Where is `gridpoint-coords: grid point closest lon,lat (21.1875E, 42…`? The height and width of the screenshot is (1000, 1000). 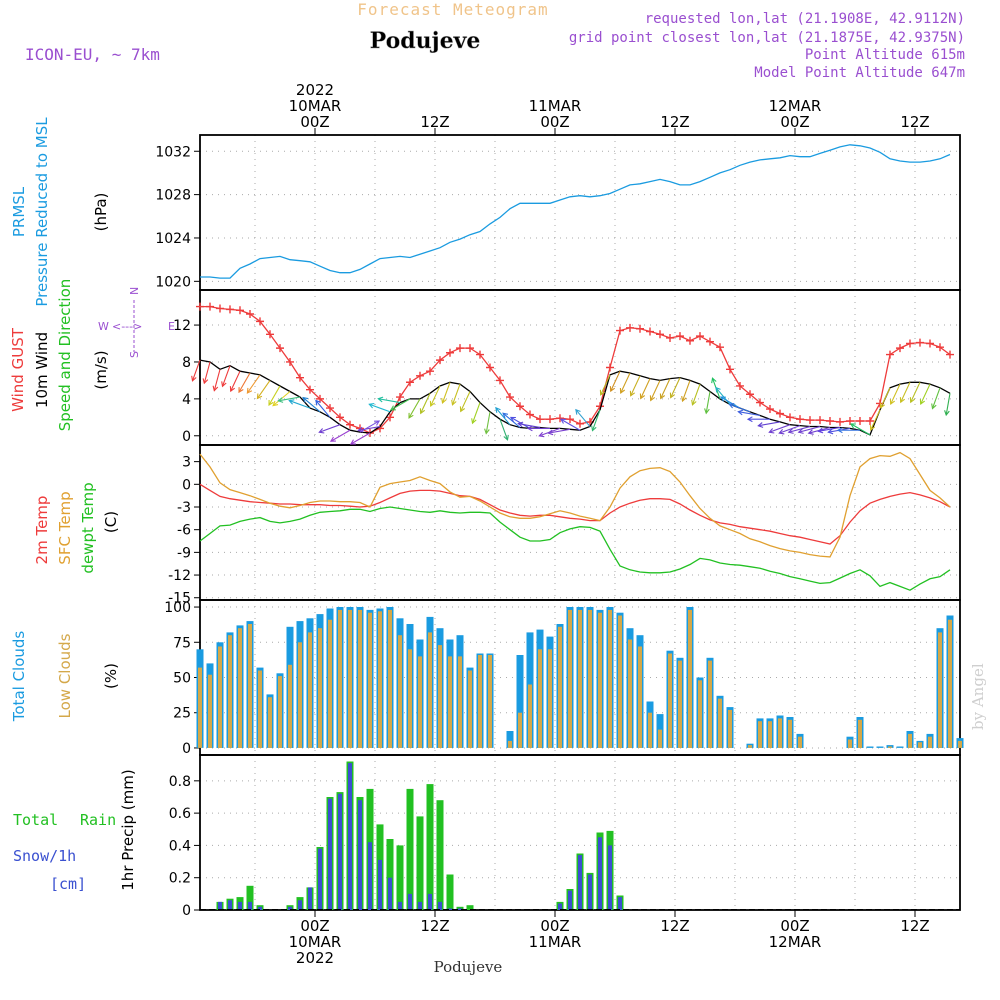
gridpoint-coords: grid point closest lon,lat (21.1875E, 42… is located at coordinates (767, 38).